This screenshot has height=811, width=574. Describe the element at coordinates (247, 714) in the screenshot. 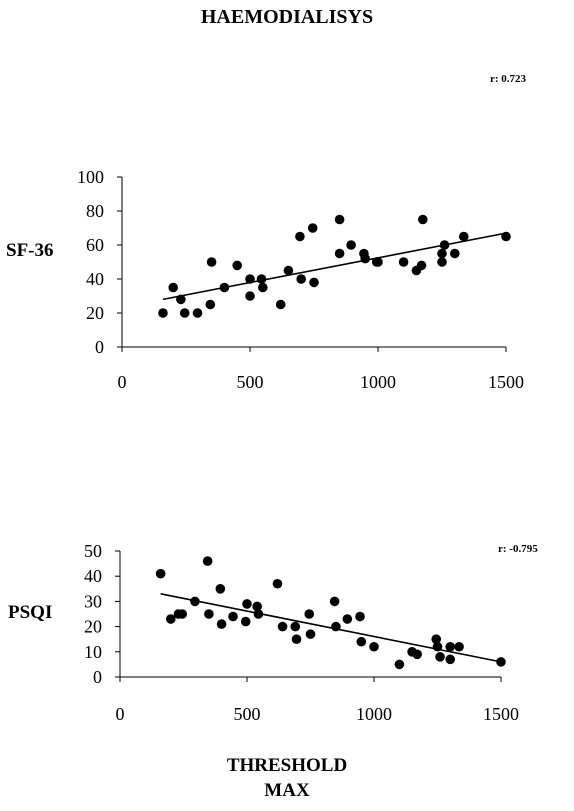

I see `chart2-x-tick-label: 500` at that location.